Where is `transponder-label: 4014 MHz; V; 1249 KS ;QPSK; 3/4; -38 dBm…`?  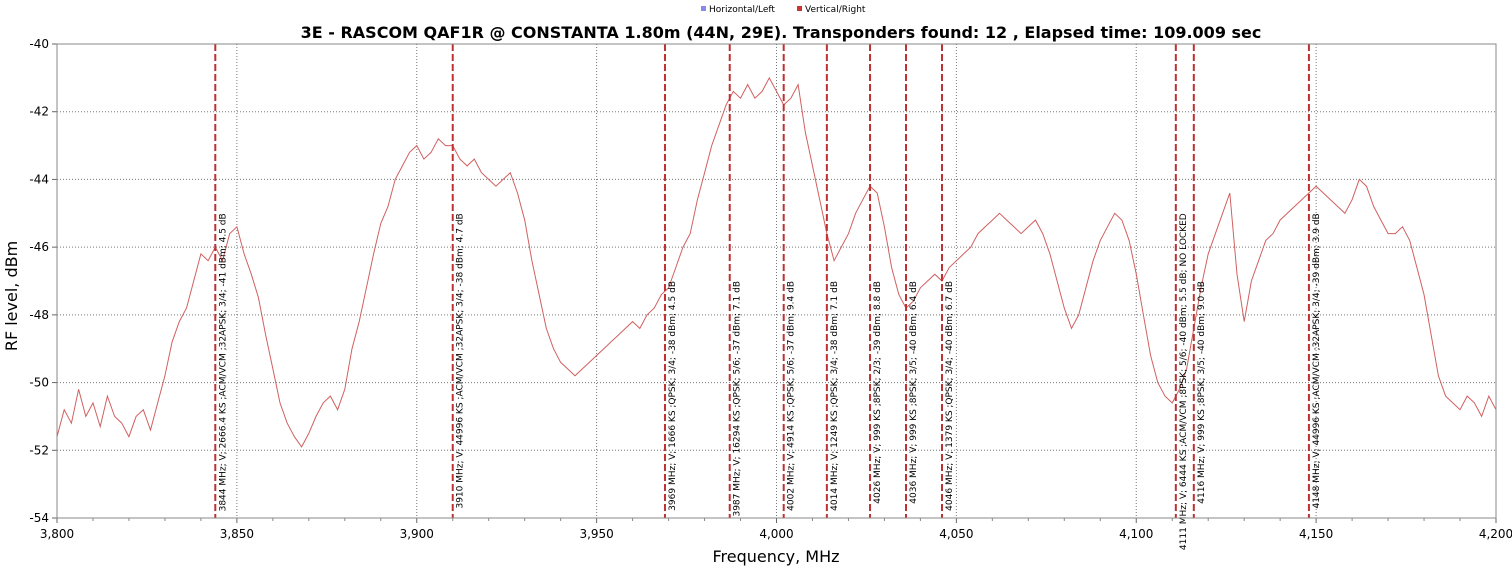
transponder-label: 4014 MHz; V; 1249 KS ;QPSK; 3/4; -38 dBm… is located at coordinates (835, 396).